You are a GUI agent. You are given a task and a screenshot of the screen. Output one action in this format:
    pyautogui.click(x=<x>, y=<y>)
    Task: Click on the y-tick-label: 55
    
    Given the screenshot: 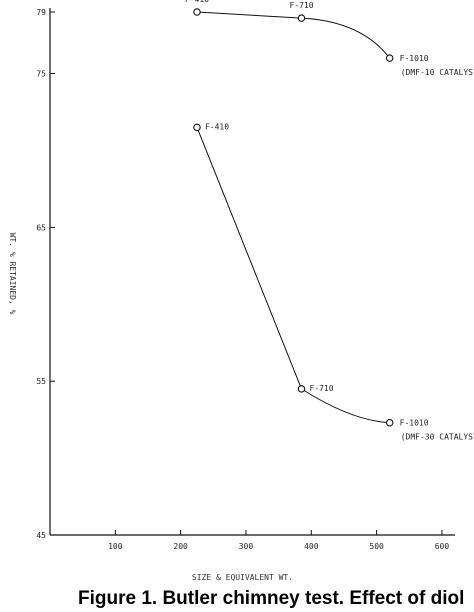 What is the action you would take?
    pyautogui.click(x=41, y=381)
    